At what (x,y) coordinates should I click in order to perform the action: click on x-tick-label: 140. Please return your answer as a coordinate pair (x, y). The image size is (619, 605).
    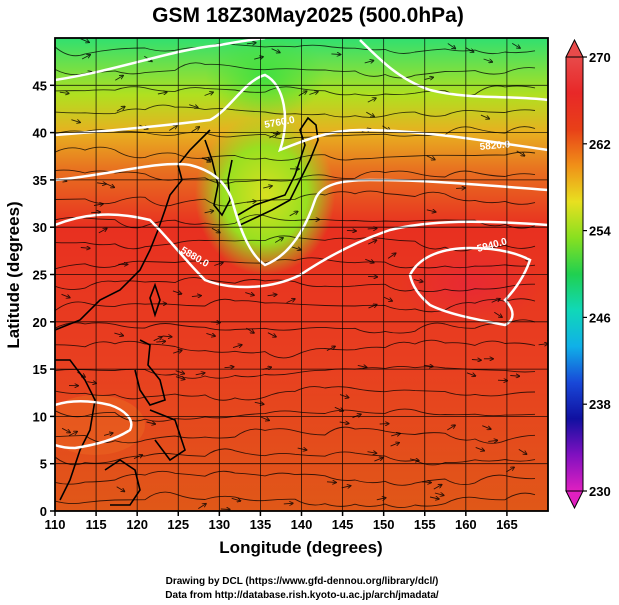
    Looking at the image, I should click on (302, 524).